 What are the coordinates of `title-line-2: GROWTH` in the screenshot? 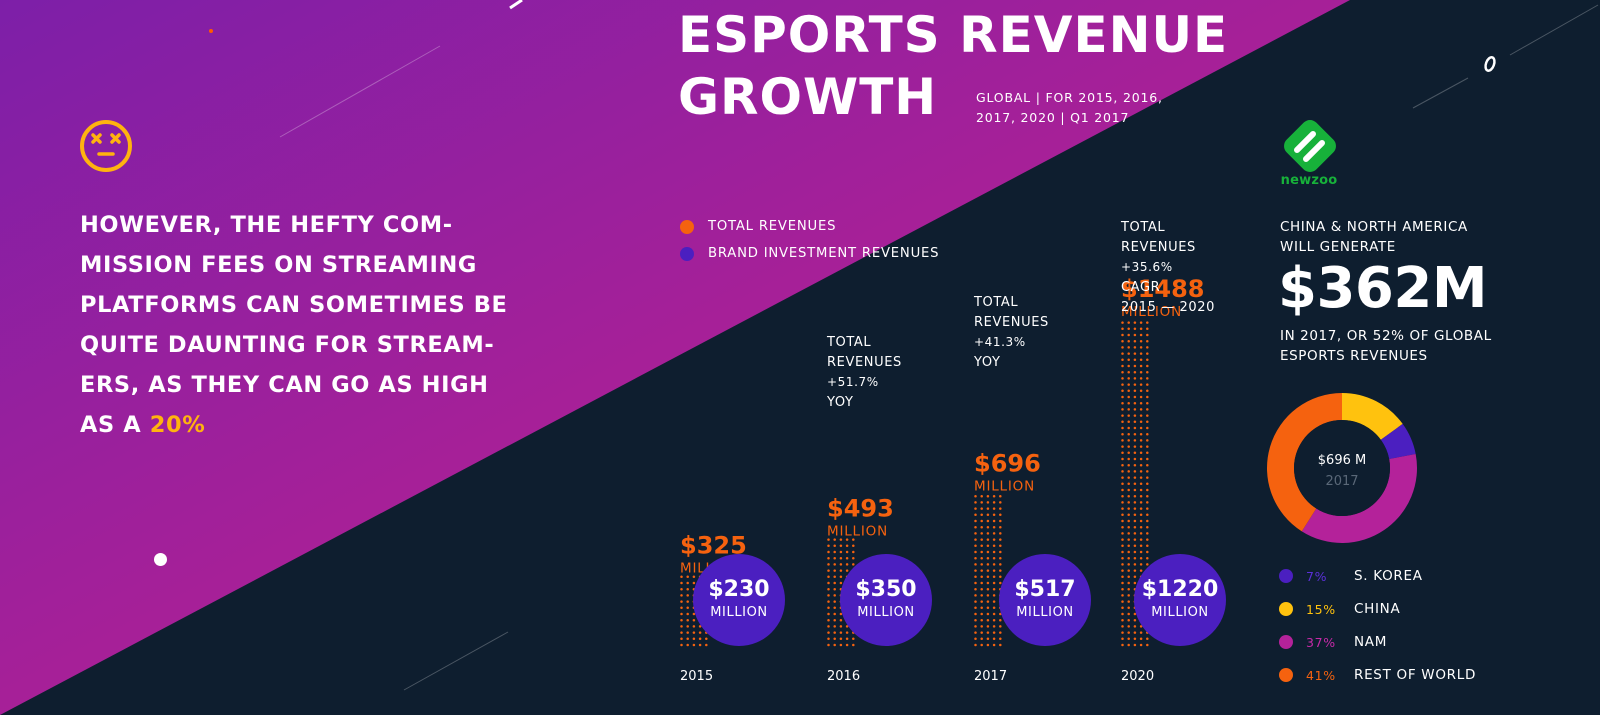 It's located at (808, 97).